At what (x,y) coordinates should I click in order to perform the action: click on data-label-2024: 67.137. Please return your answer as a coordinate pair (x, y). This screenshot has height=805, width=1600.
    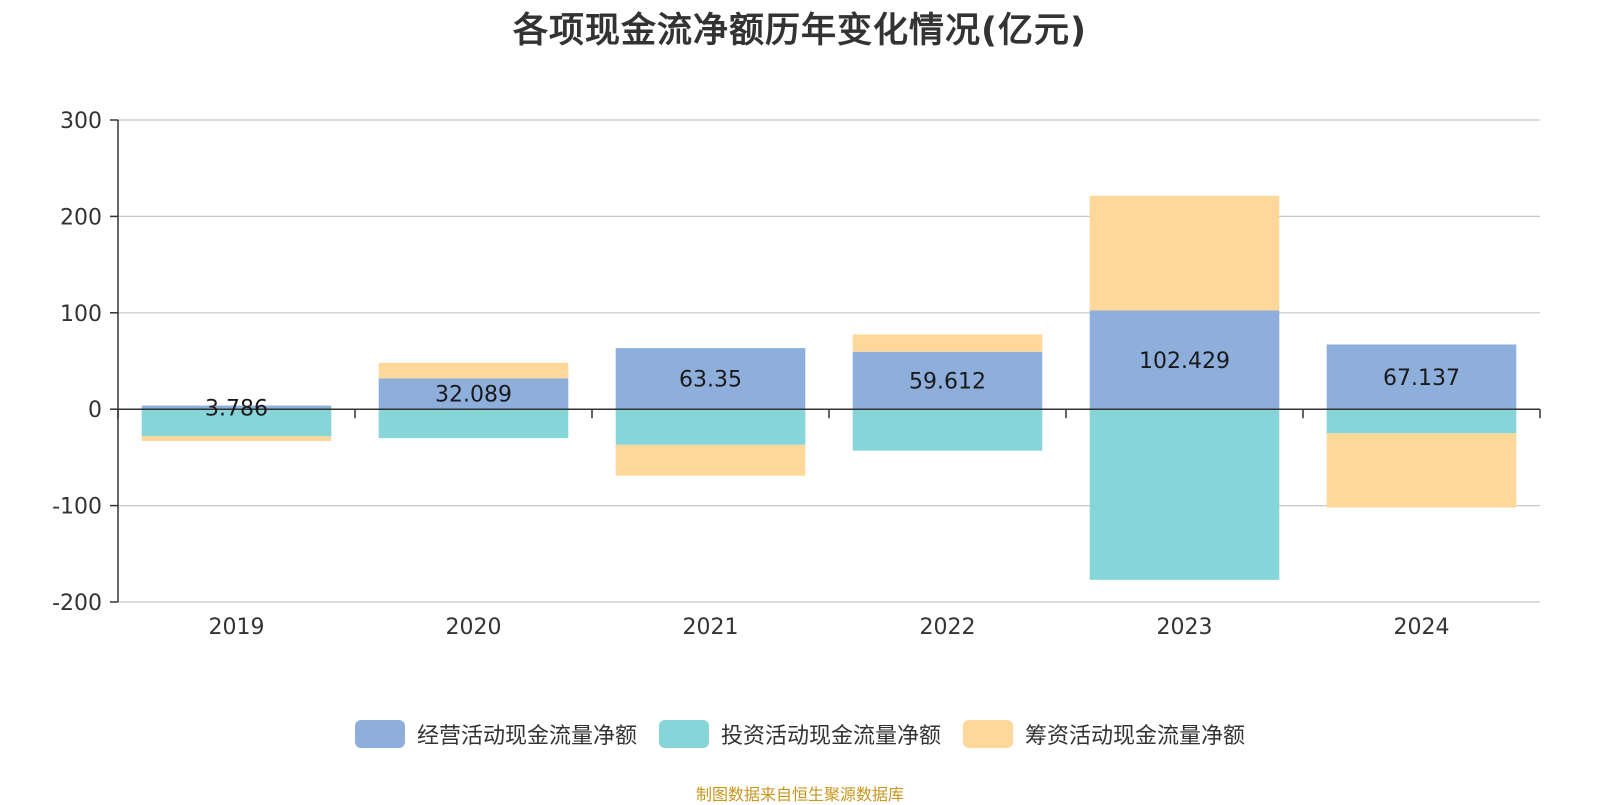
    Looking at the image, I should click on (1421, 378).